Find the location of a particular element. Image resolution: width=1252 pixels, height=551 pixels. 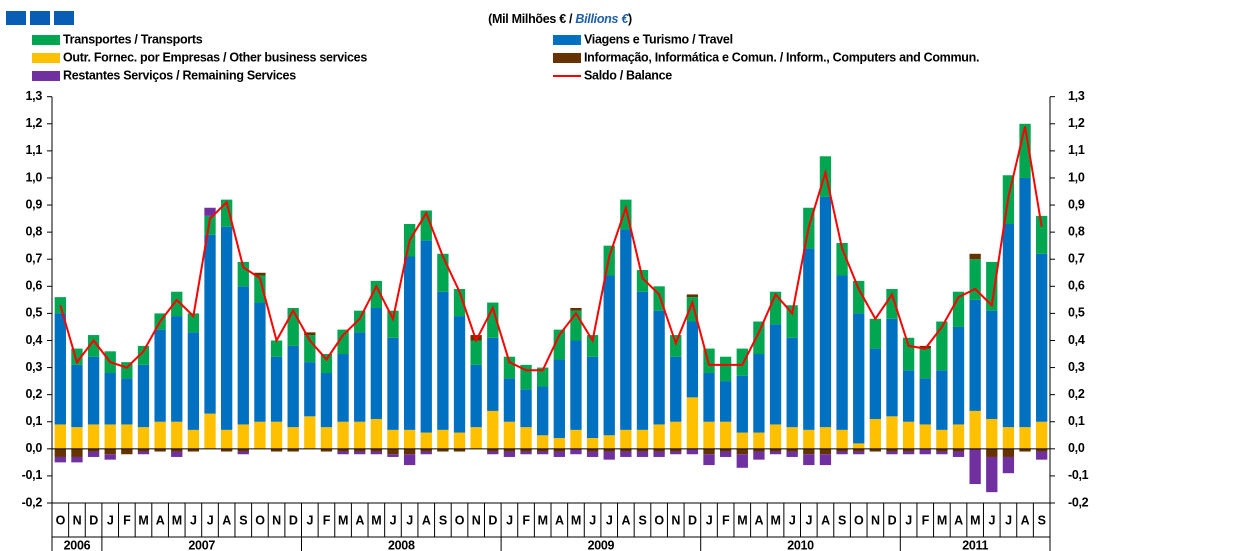

legend-label: Viagens e Turismo / Travel is located at coordinates (658, 39).